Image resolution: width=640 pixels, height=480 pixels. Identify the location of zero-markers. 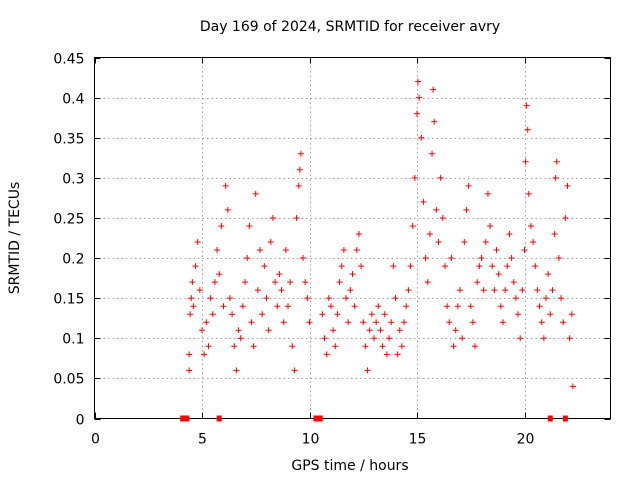
(374, 418).